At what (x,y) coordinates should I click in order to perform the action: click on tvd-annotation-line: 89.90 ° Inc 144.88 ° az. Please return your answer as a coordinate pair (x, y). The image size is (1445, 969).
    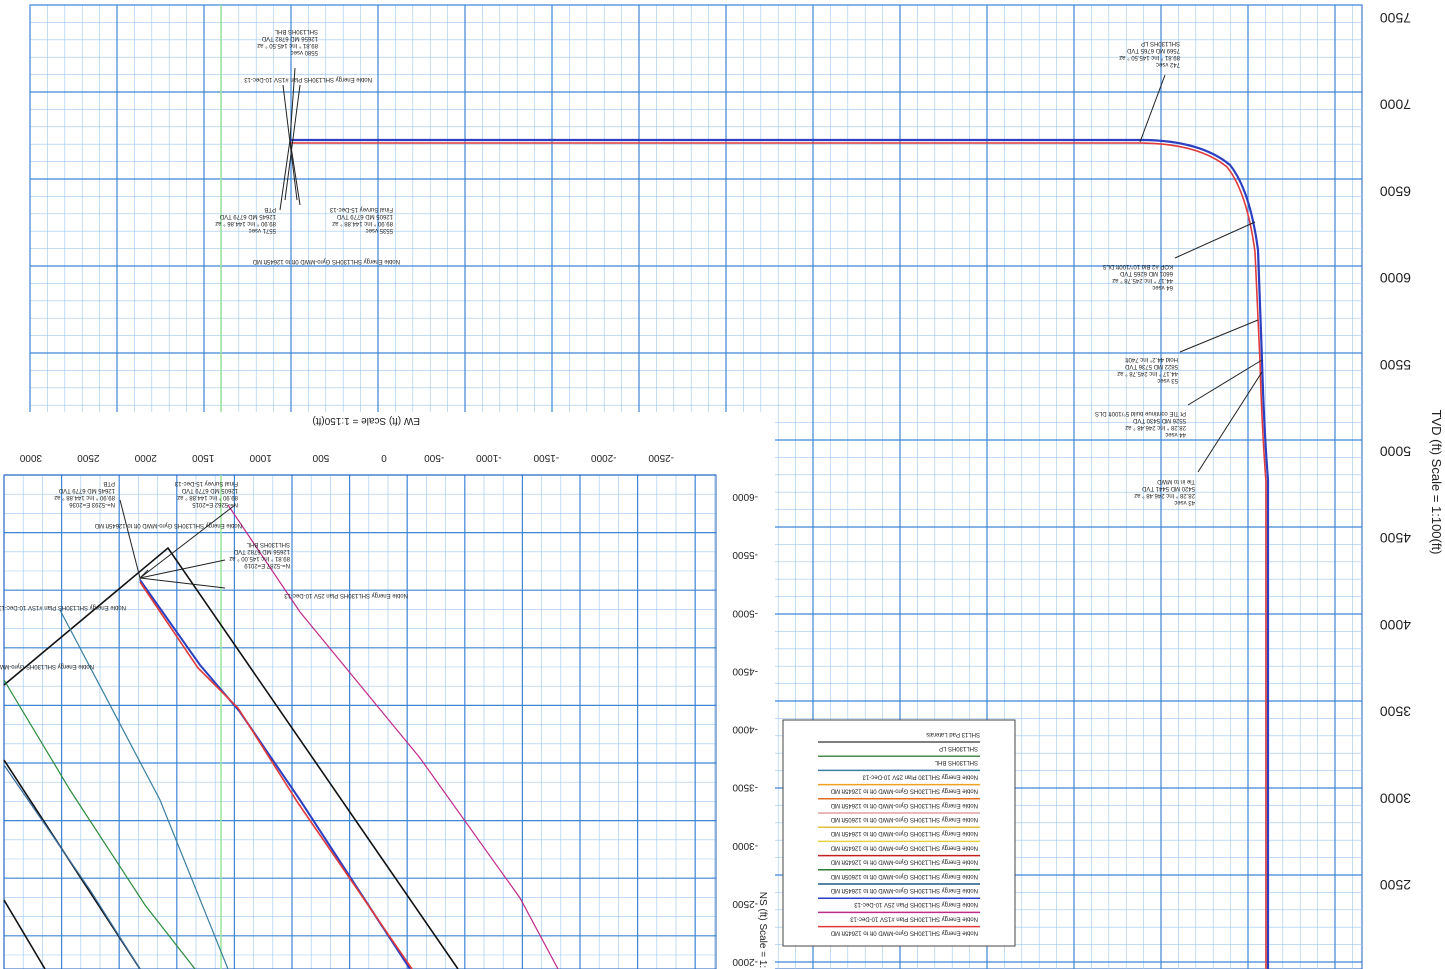
    Looking at the image, I should click on (362, 223).